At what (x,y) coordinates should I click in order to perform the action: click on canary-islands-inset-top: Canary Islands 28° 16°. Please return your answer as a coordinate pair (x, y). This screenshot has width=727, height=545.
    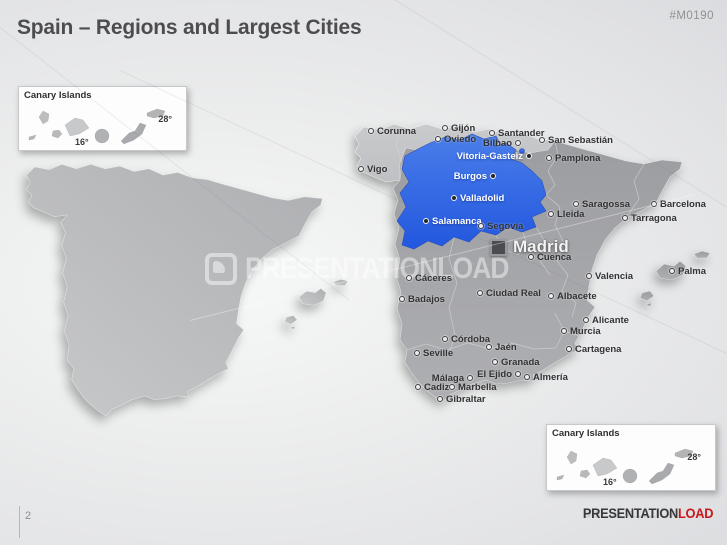
    Looking at the image, I should click on (102, 118).